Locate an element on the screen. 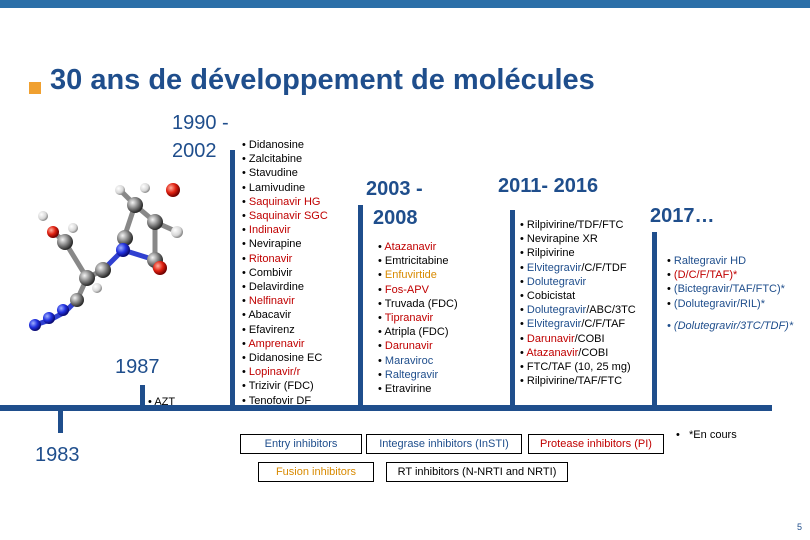  legend-integrase-inhibitors: Integrase inhibitors (InSTI) is located at coordinates (444, 444).